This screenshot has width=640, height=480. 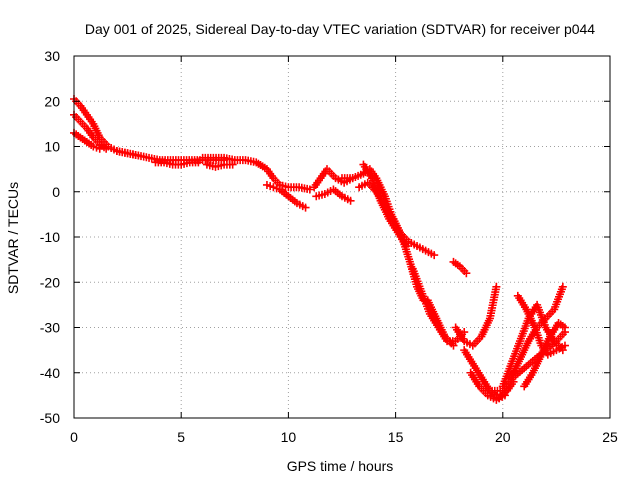 What do you see at coordinates (52, 56) in the screenshot?
I see `y-tick-label: 30` at bounding box center [52, 56].